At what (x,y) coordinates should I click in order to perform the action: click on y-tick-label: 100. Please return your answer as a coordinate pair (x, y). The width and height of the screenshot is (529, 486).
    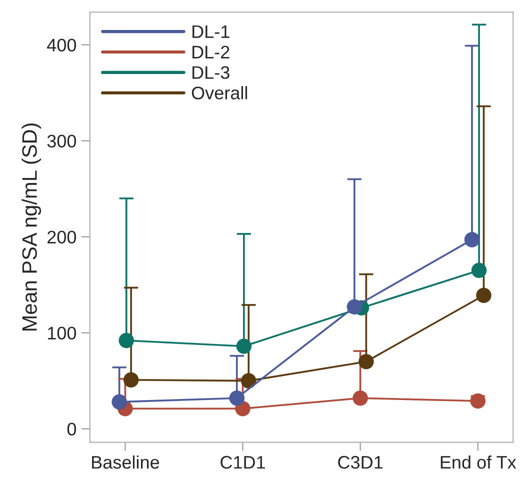
    Looking at the image, I should click on (62, 333).